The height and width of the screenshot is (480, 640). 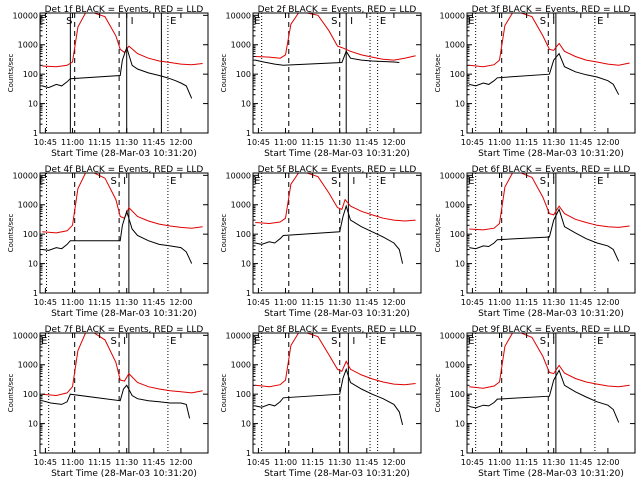 What do you see at coordinates (551, 10) in the screenshot?
I see `panel-title: Det 3f BLACK = Events, RED = LLD` at bounding box center [551, 10].